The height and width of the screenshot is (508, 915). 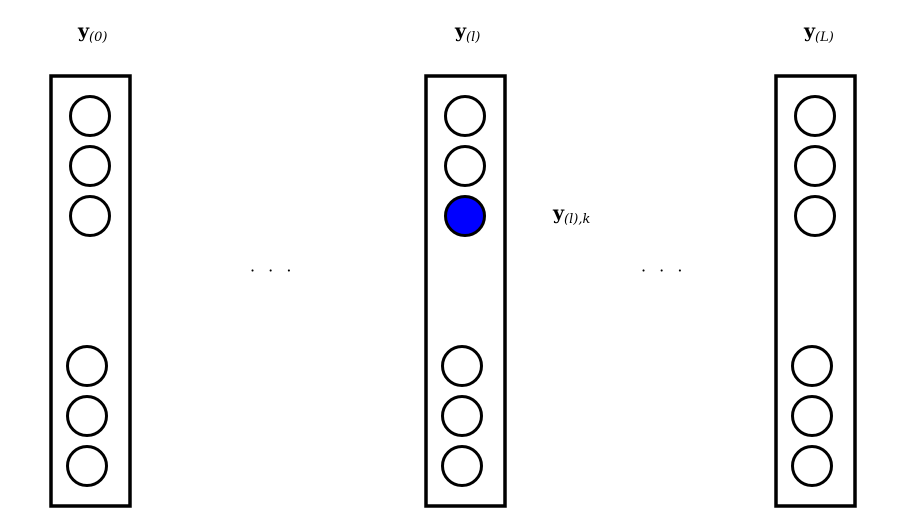 I want to click on layer-L-label-subscript: (L), so click(x=824, y=37).